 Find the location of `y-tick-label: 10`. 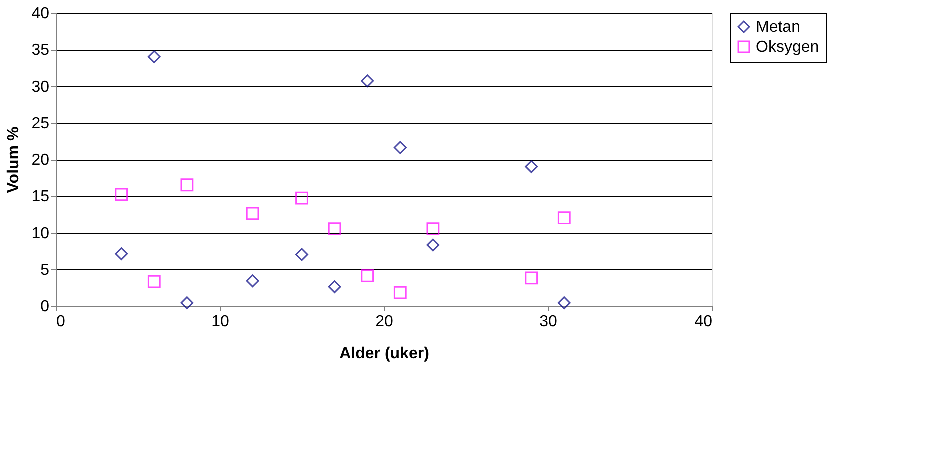

y-tick-label: 10 is located at coordinates (41, 233).